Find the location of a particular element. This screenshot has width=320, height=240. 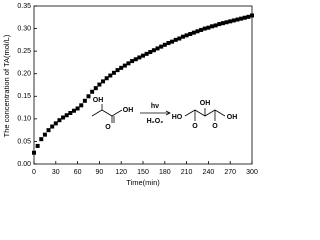

reaction-scheme is located at coordinates (158, 113).